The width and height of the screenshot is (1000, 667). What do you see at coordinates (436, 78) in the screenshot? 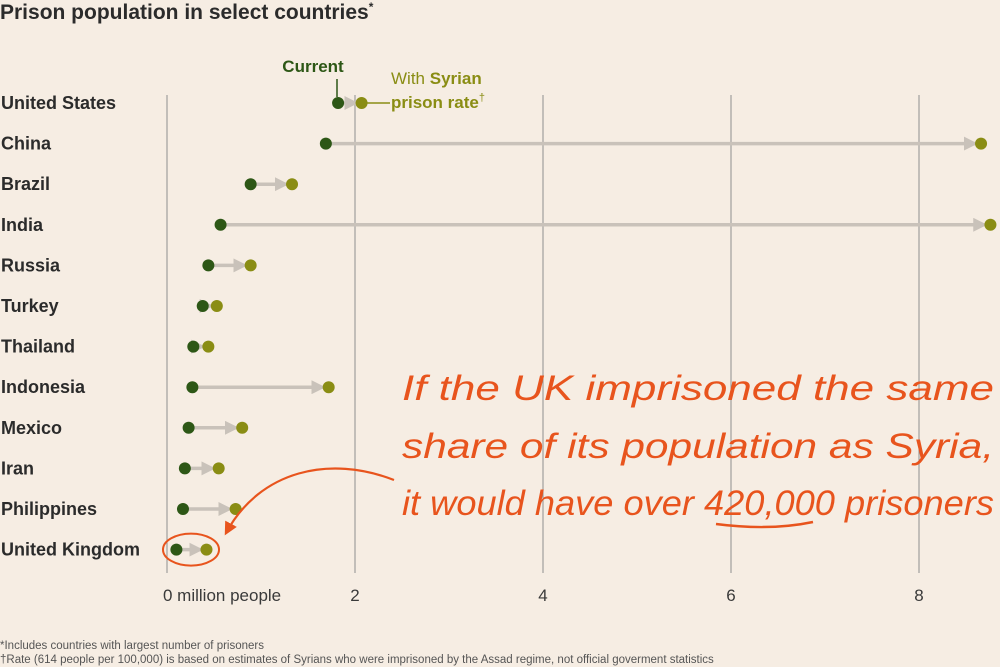
I see `legend-syrian-label-line1: With Syrian` at bounding box center [436, 78].